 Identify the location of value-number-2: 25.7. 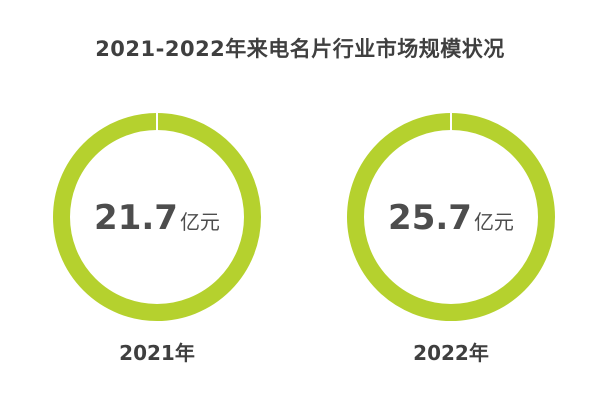
(430, 218).